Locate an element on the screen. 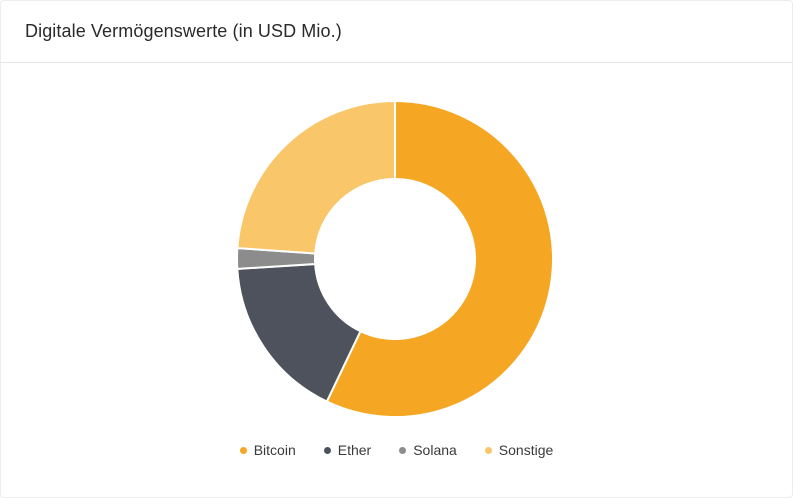  legend-label: Ether is located at coordinates (354, 450).